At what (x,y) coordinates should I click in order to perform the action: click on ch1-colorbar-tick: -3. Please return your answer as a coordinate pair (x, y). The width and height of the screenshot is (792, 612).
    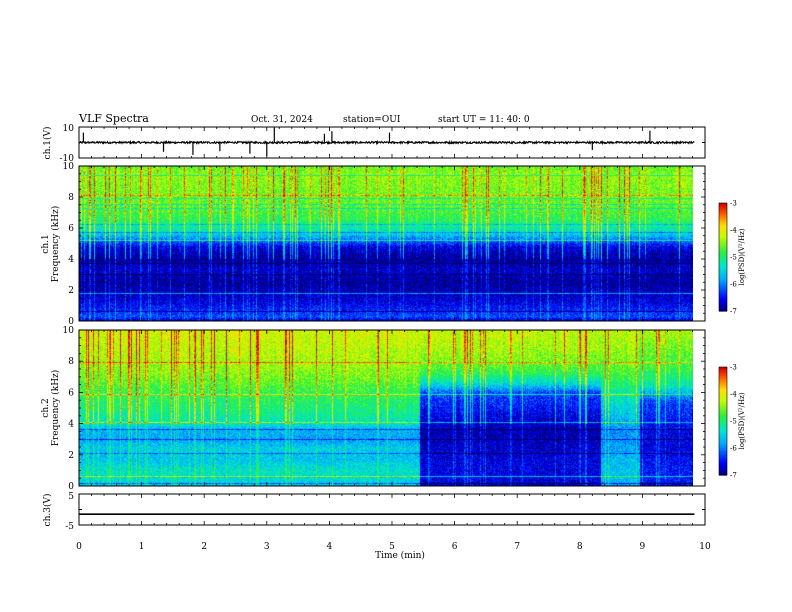
    Looking at the image, I should click on (733, 204).